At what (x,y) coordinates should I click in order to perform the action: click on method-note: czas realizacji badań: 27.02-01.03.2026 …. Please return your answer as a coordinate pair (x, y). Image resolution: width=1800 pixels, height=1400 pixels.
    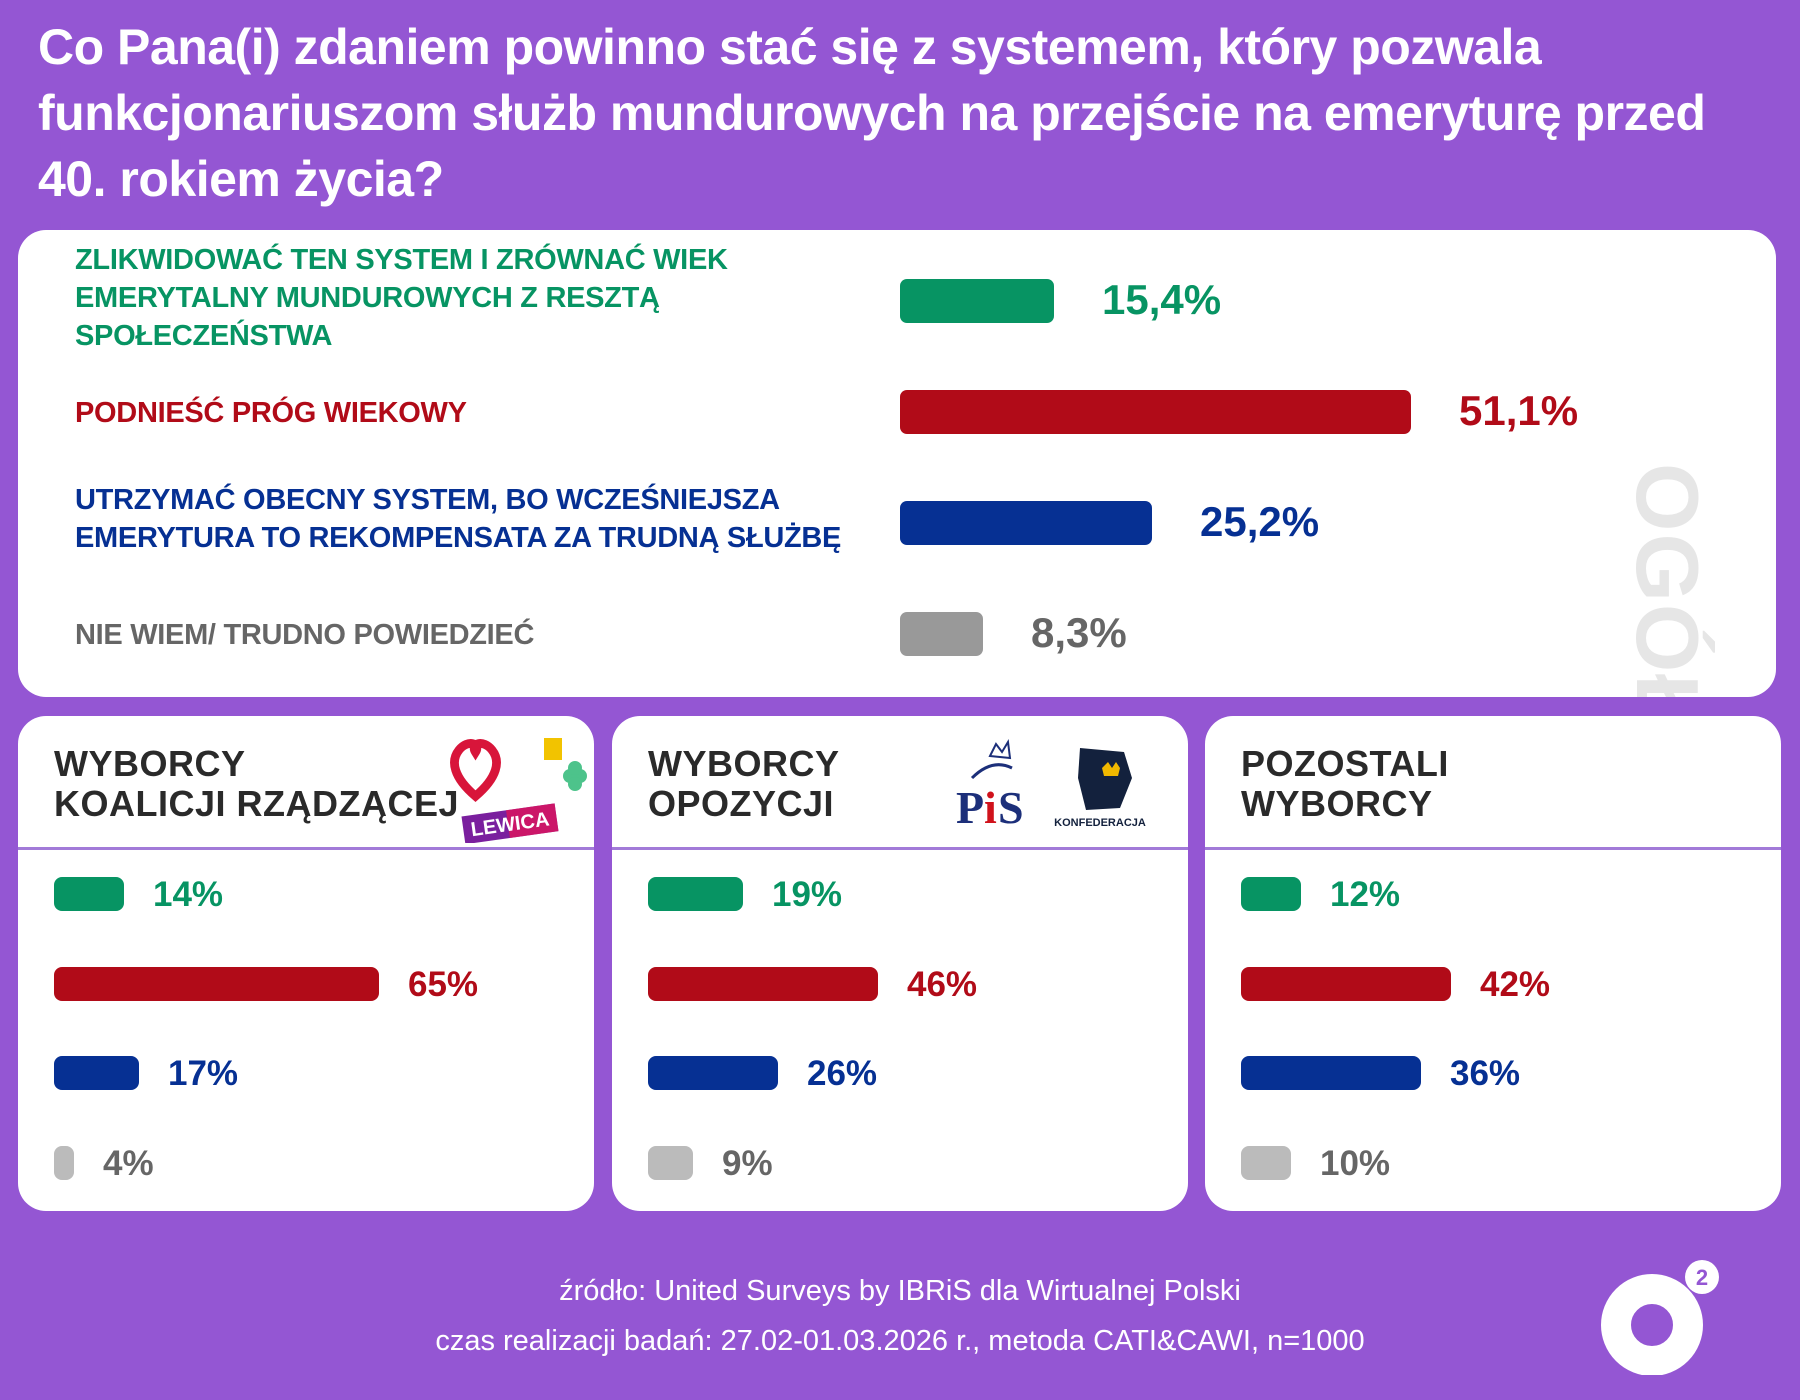
    Looking at the image, I should click on (900, 1341).